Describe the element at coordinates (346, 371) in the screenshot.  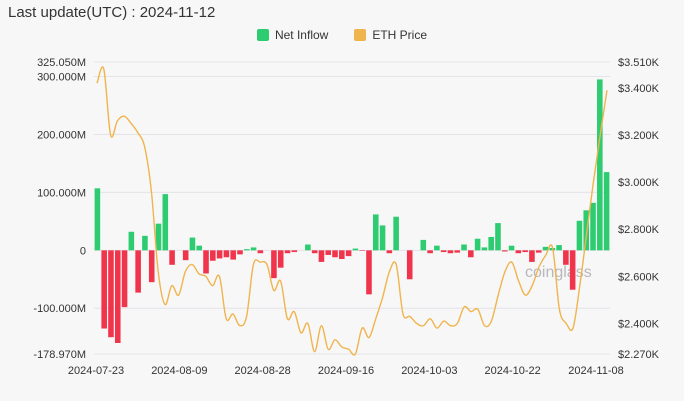
I see `x-tick-label: 2024-09-16` at that location.